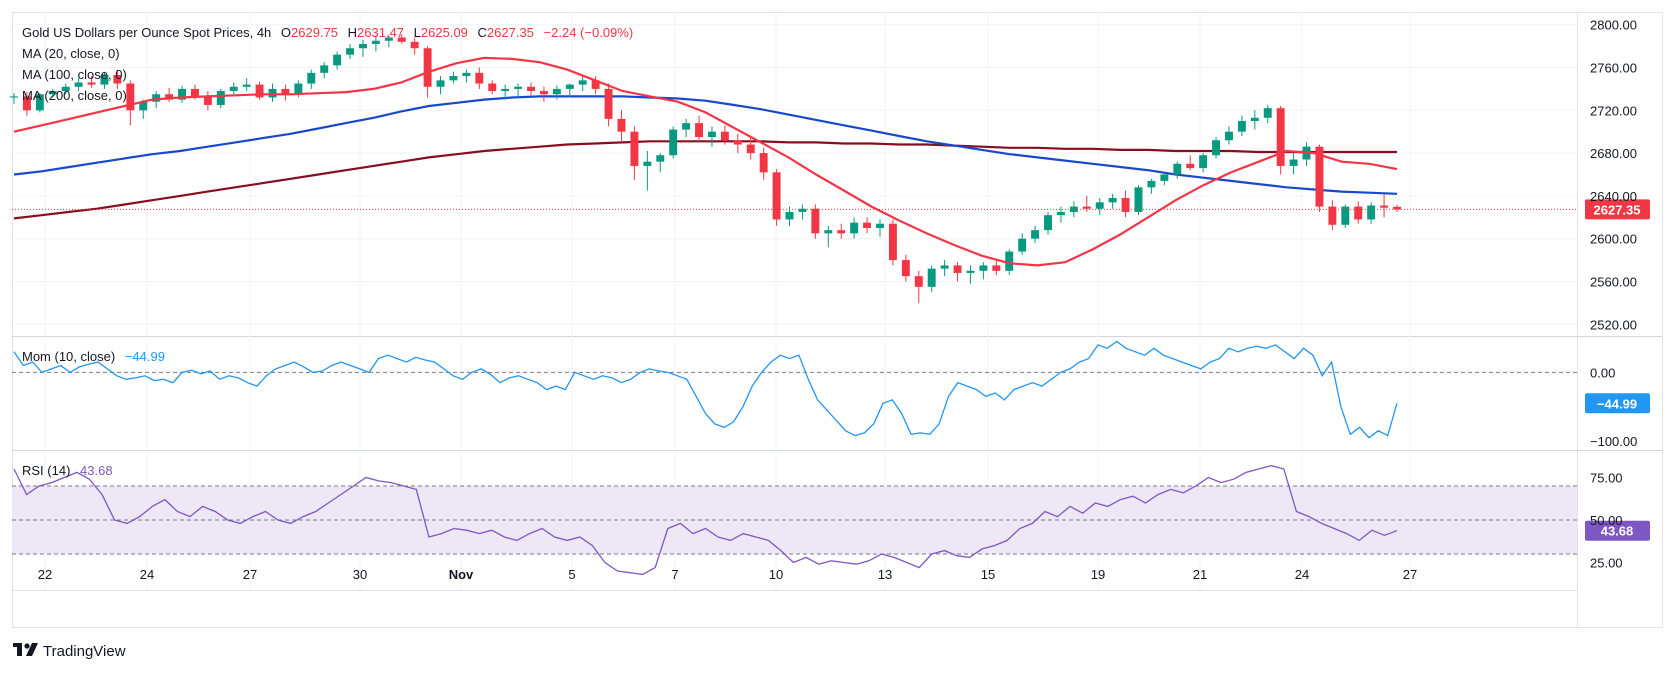 The width and height of the screenshot is (1675, 674). I want to click on time-axis-tick: 7, so click(674, 574).